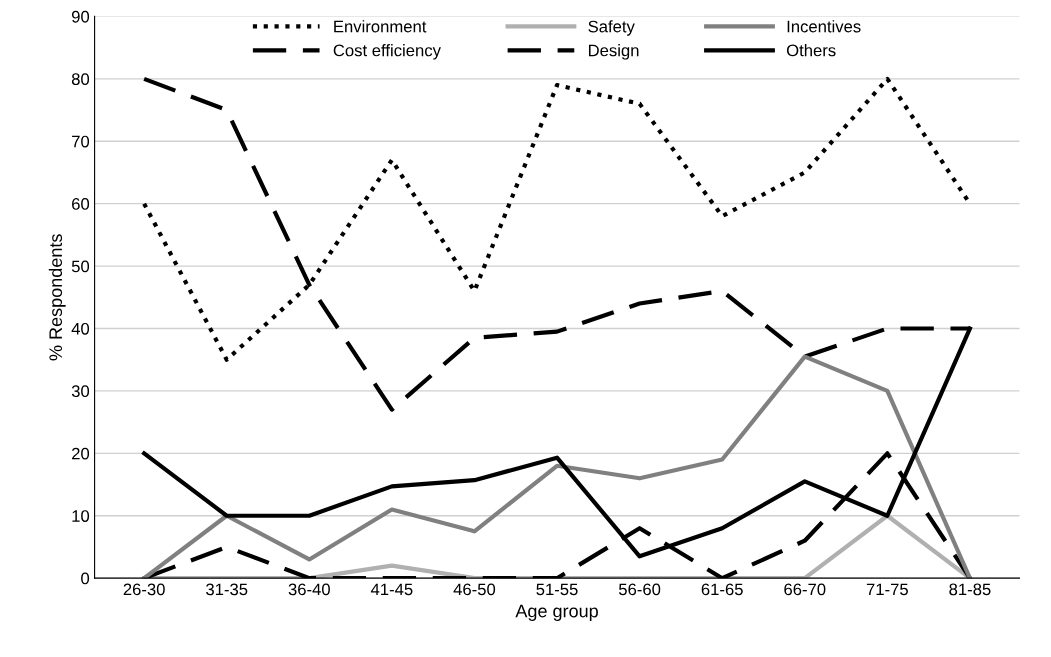 This screenshot has height=657, width=1051. Describe the element at coordinates (80, 328) in the screenshot. I see `y-tick-label: 40` at that location.